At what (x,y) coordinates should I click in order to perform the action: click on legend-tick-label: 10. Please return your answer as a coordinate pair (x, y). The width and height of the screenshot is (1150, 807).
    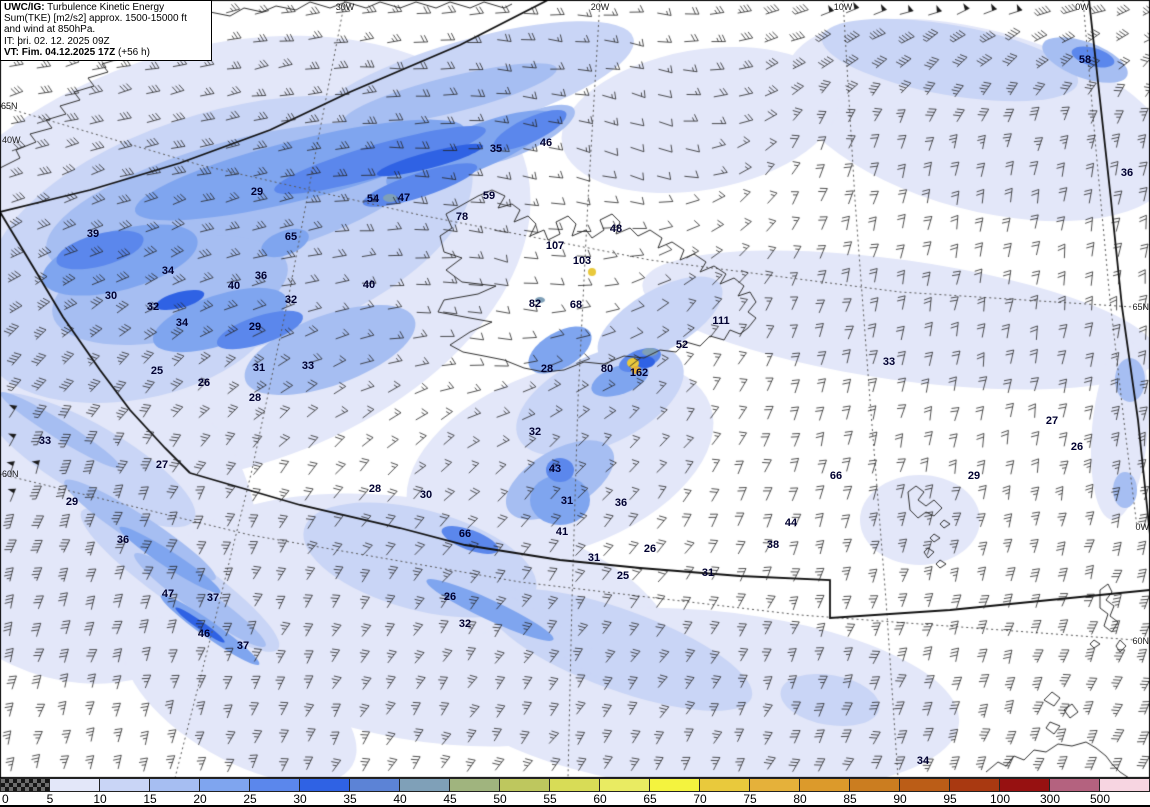
    Looking at the image, I should click on (100, 799).